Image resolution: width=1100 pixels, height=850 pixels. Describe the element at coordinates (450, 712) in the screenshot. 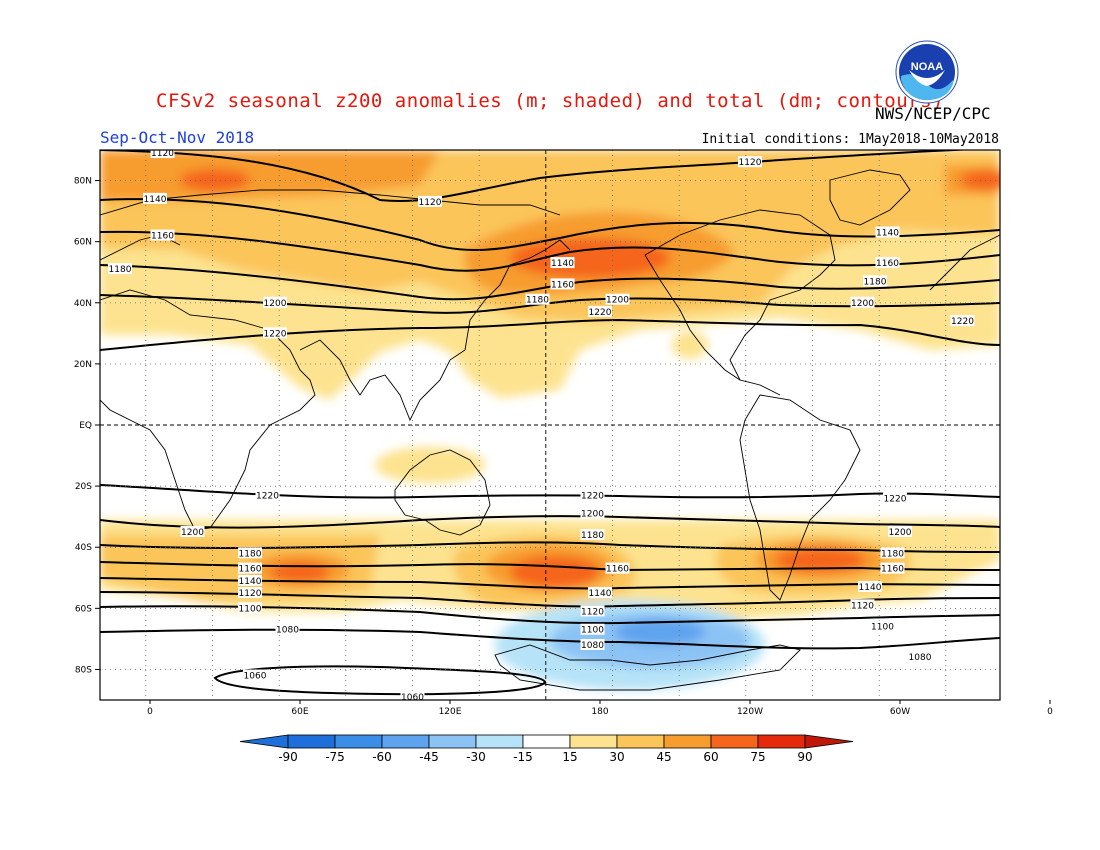

I see `lon-tick-label: 120E` at that location.